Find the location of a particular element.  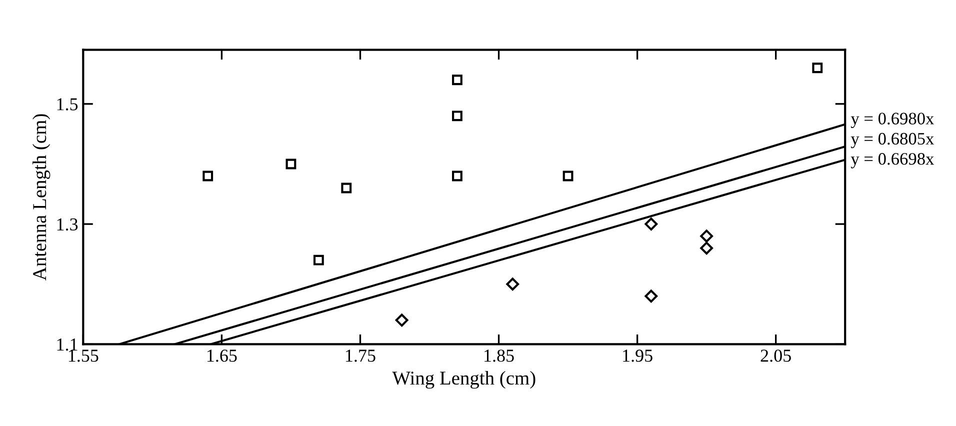

x-tick-label: 1.55 is located at coordinates (83, 356).